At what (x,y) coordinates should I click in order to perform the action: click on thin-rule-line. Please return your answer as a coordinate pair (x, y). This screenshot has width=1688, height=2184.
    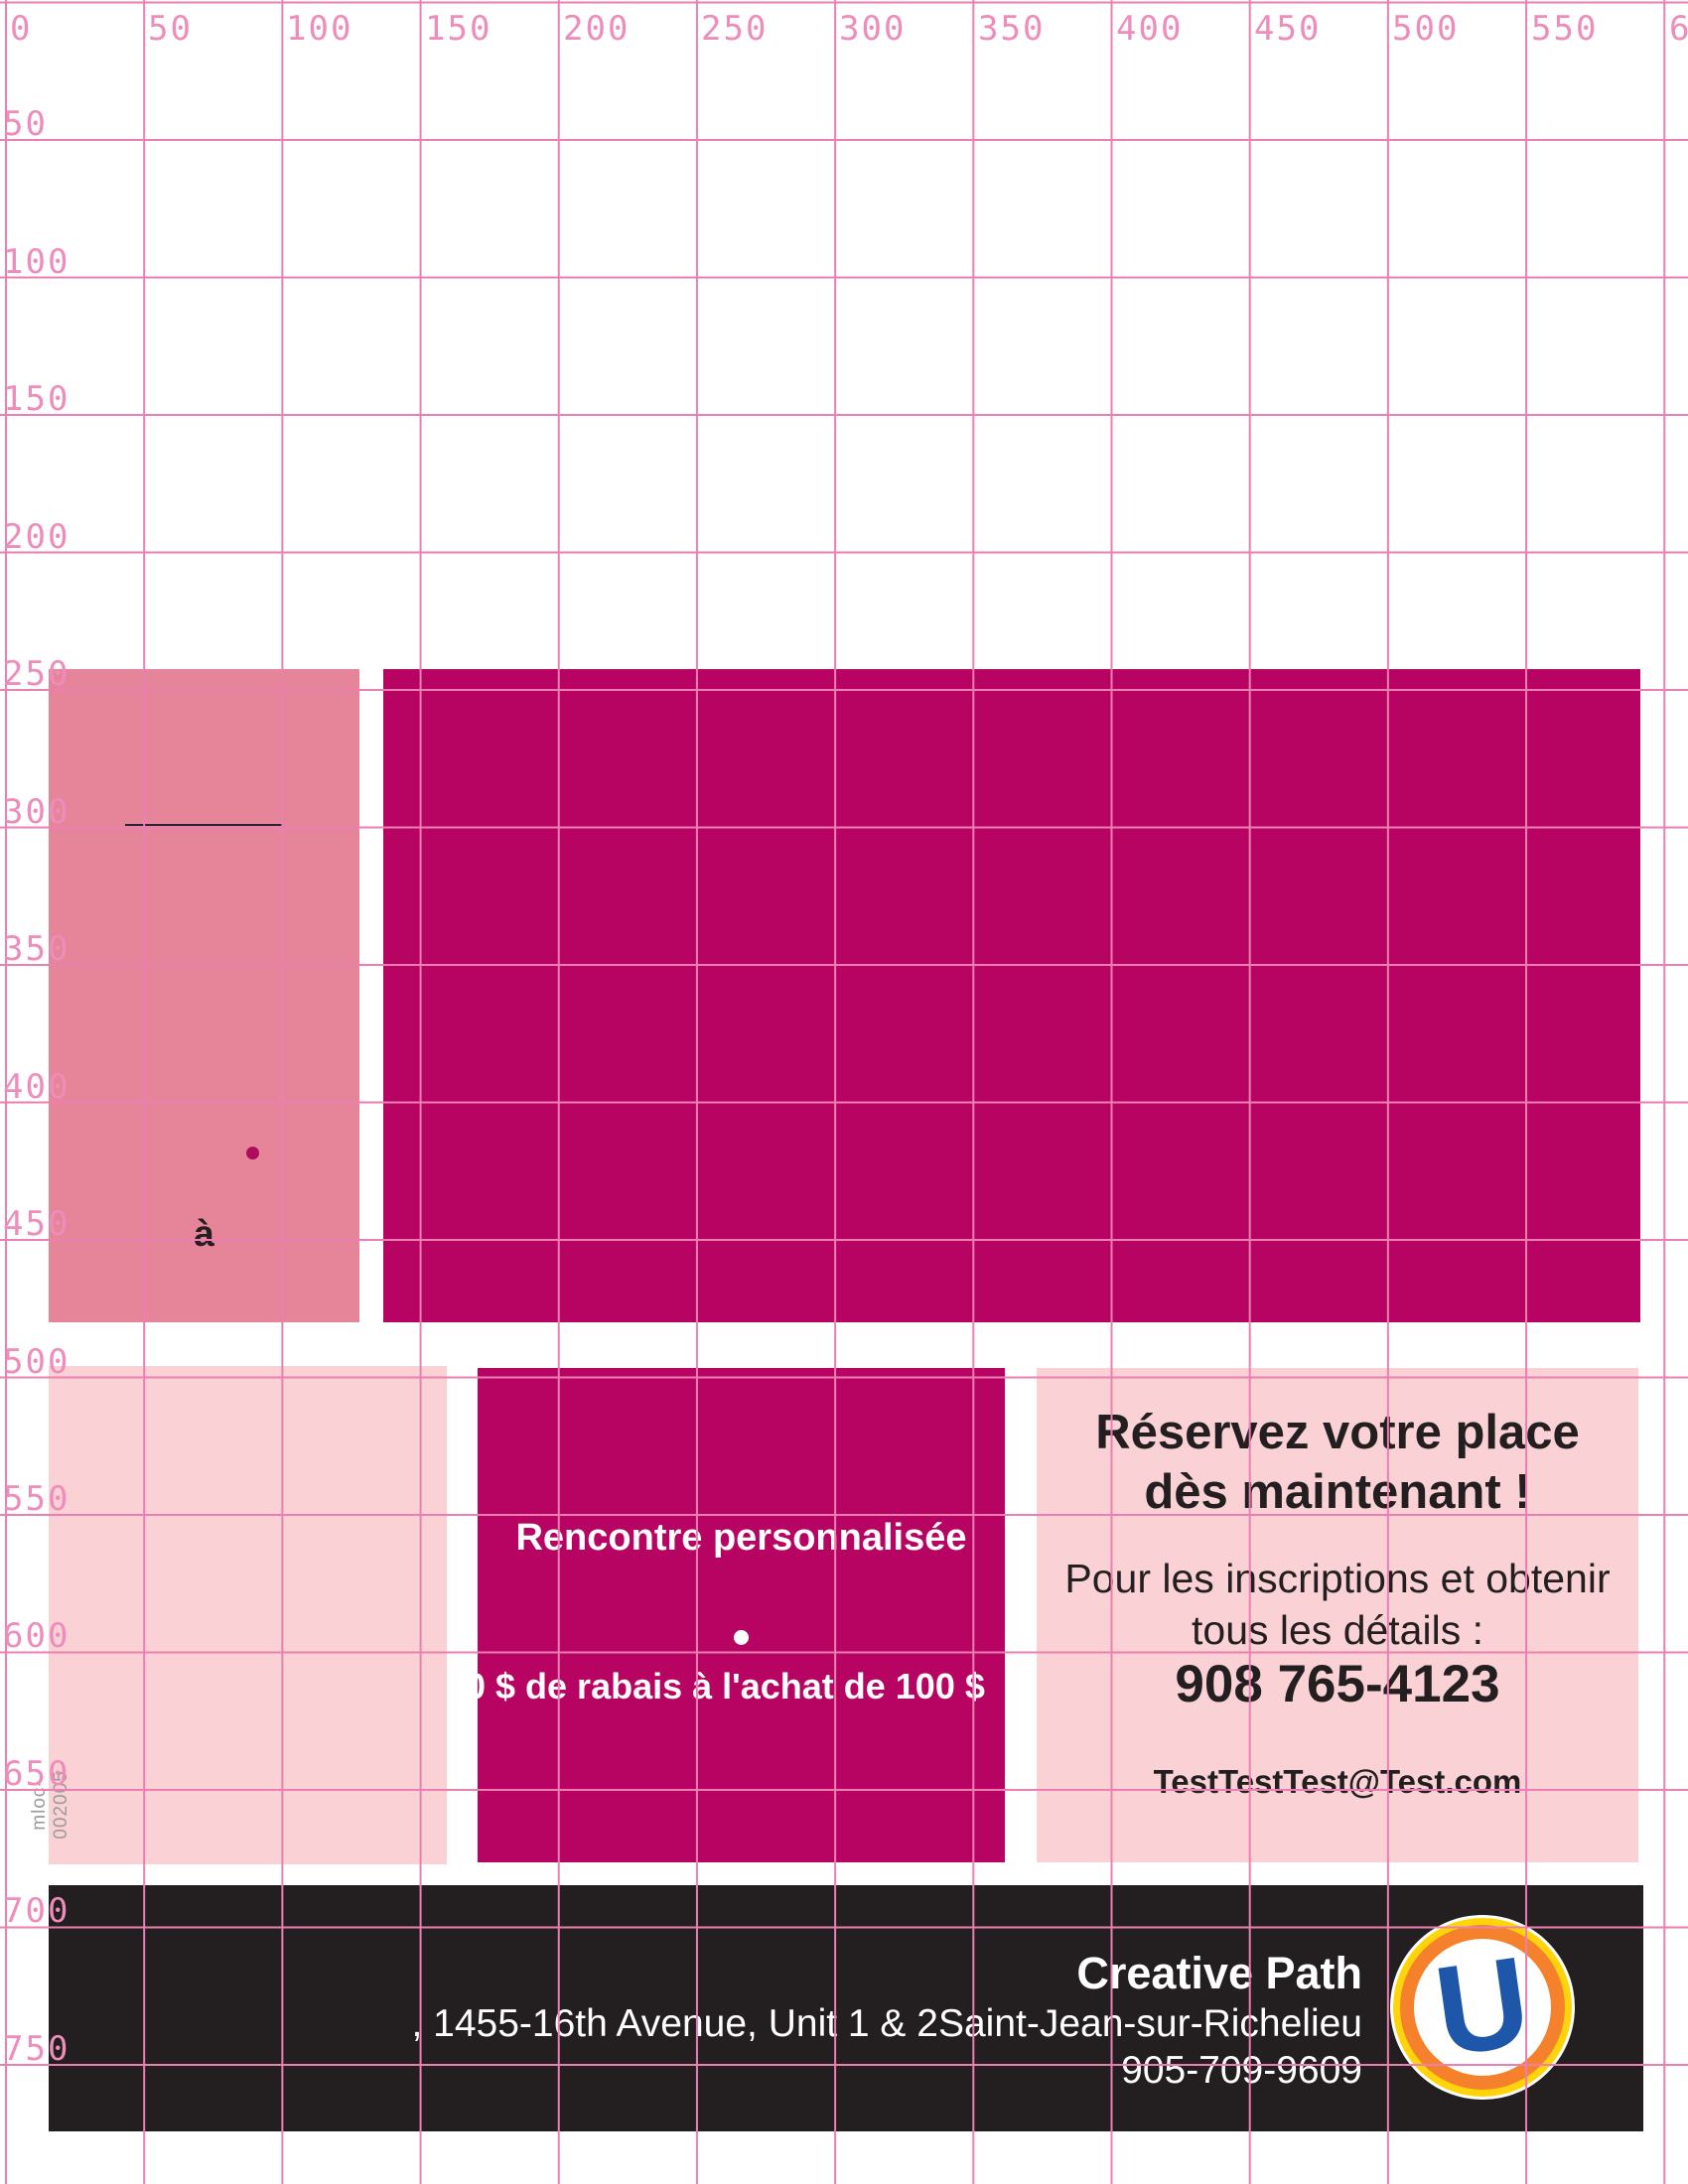
    Looking at the image, I should click on (204, 825).